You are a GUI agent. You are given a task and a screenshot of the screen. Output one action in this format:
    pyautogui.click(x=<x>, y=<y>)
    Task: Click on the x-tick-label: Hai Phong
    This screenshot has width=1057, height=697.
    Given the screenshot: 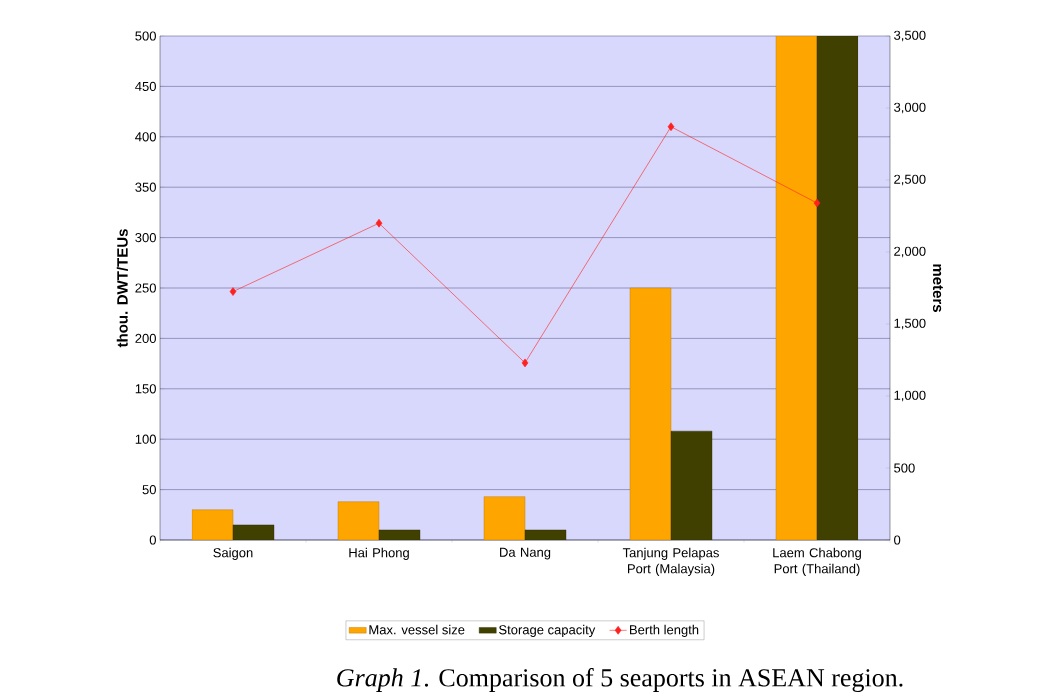 What is the action you would take?
    pyautogui.click(x=379, y=553)
    